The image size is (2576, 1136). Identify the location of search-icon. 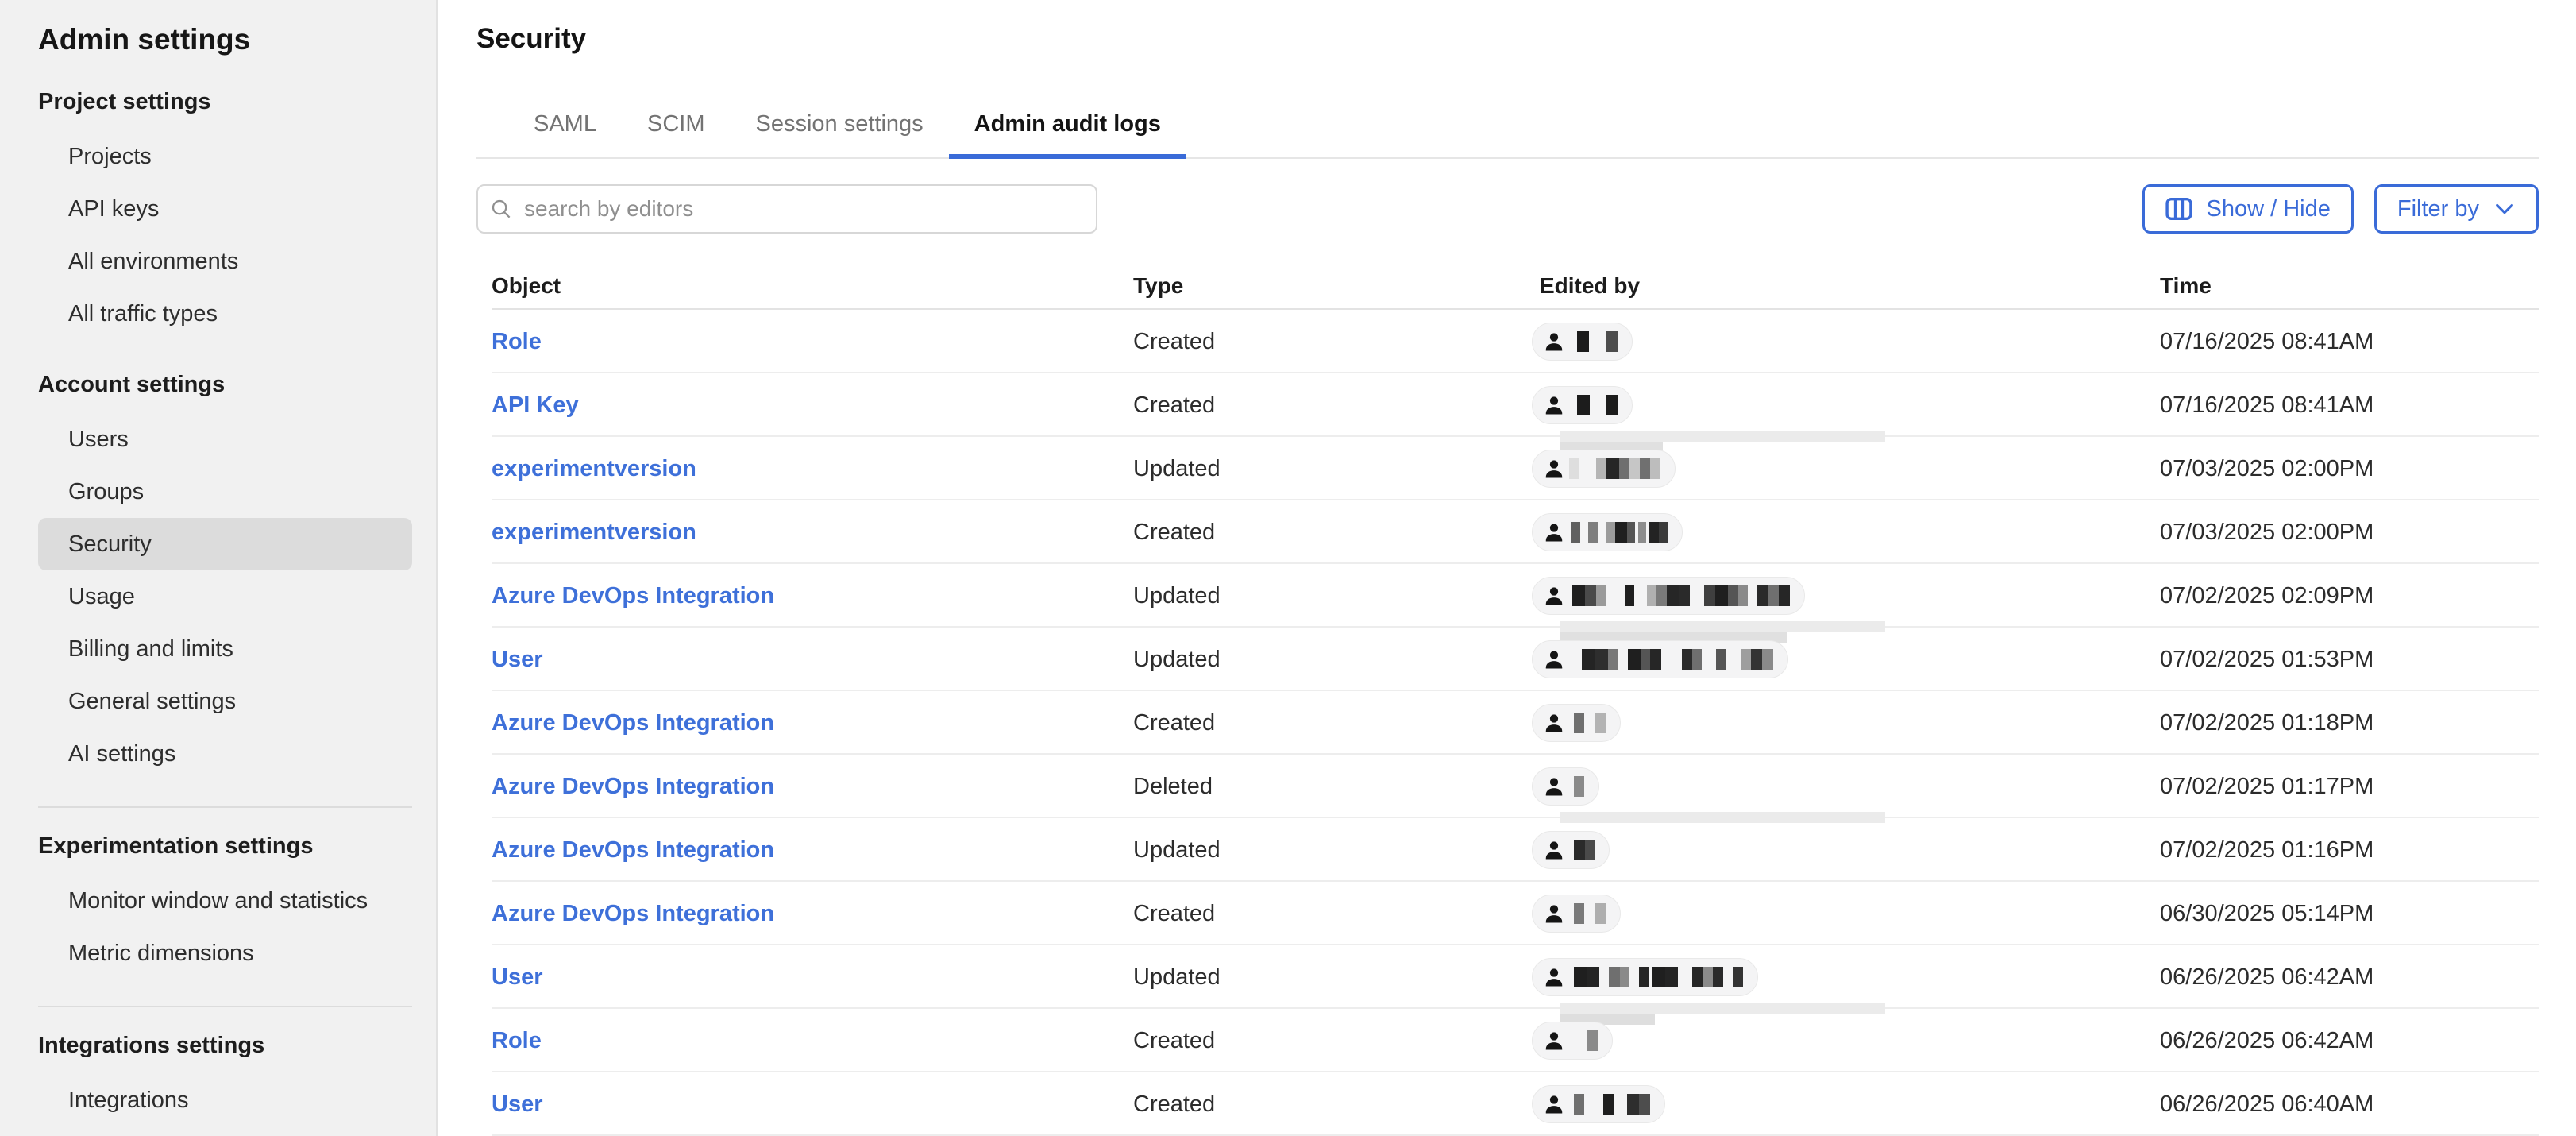
(501, 209).